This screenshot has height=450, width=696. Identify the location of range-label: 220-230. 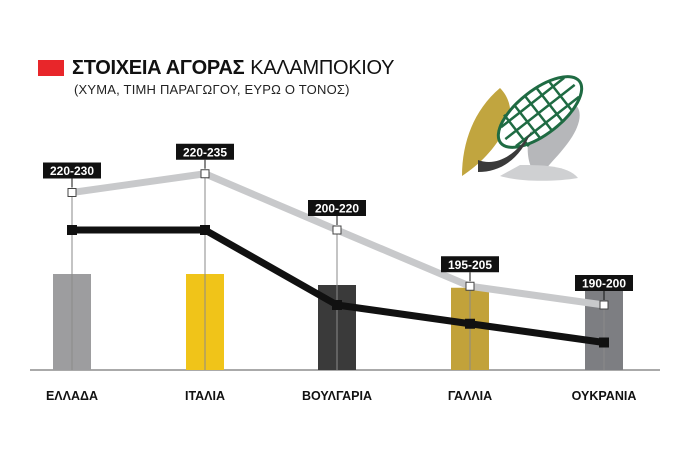
(72, 171).